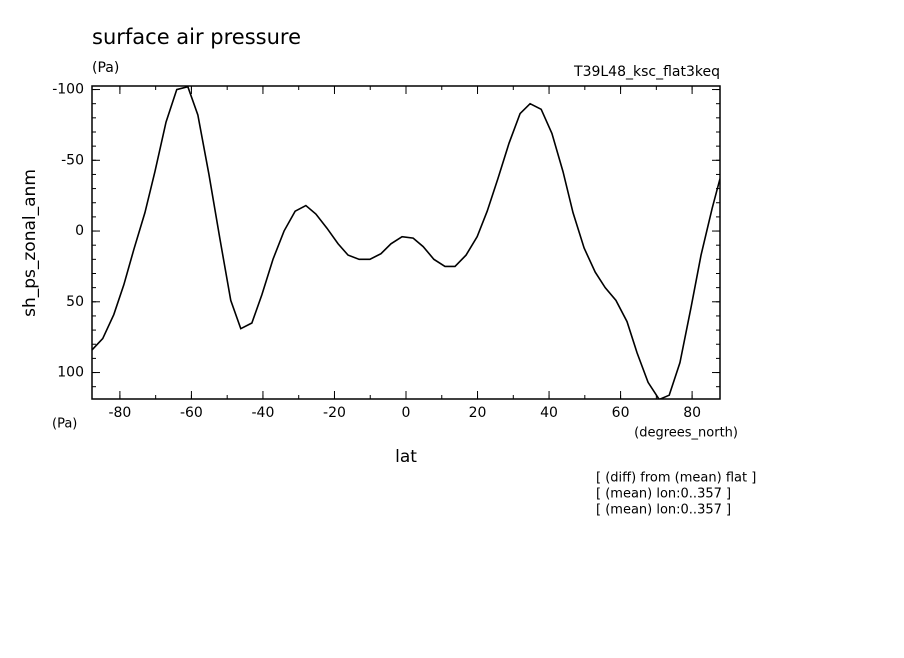 Image resolution: width=904 pixels, height=658 pixels. Describe the element at coordinates (68, 90) in the screenshot. I see `y-tick-label: -100` at that location.